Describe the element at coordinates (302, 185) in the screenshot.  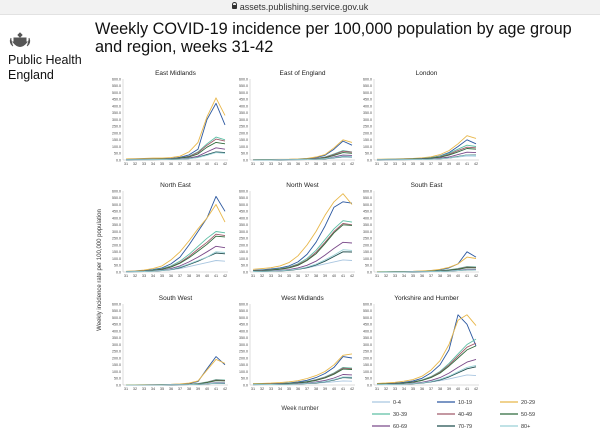
I see `panel-title: North West` at that location.